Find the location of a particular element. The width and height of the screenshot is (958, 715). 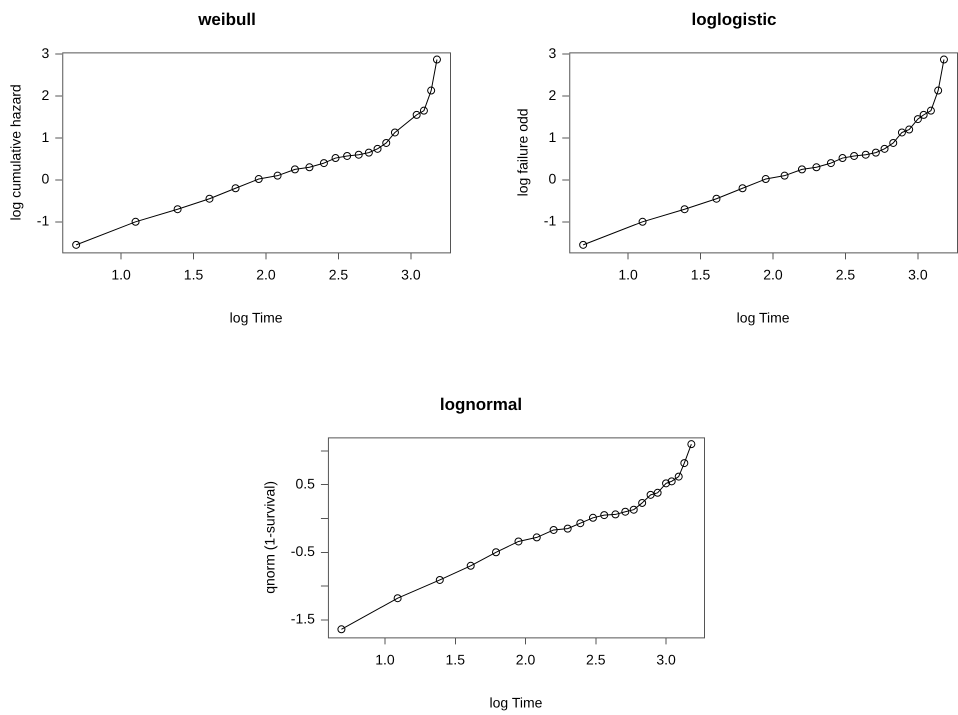

y-axis-title: log cumulative hazard is located at coordinates (15, 152).